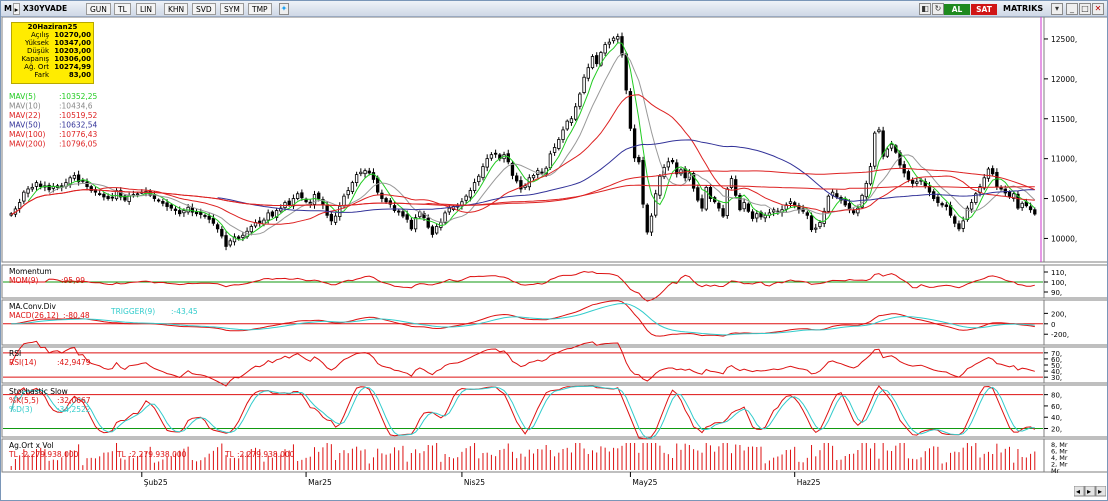  Describe the element at coordinates (1075, 140) in the screenshot. I see `panel-axis-price` at that location.